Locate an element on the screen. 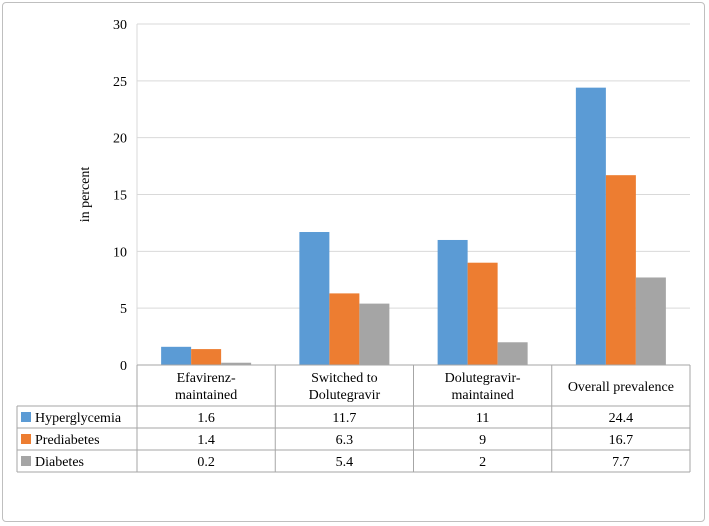 This screenshot has width=709, height=526. legend-label-hyperglycemia: Hyperglycemia is located at coordinates (78, 418).